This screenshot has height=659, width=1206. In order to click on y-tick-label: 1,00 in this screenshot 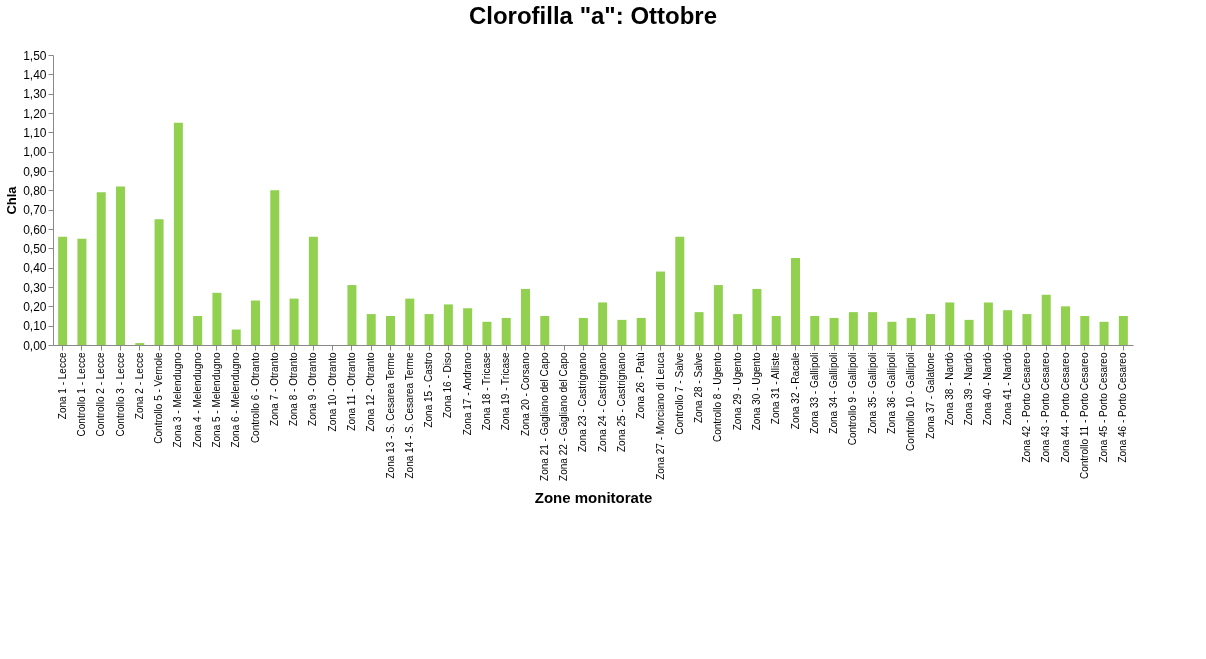, I will do `click(35, 152)`.